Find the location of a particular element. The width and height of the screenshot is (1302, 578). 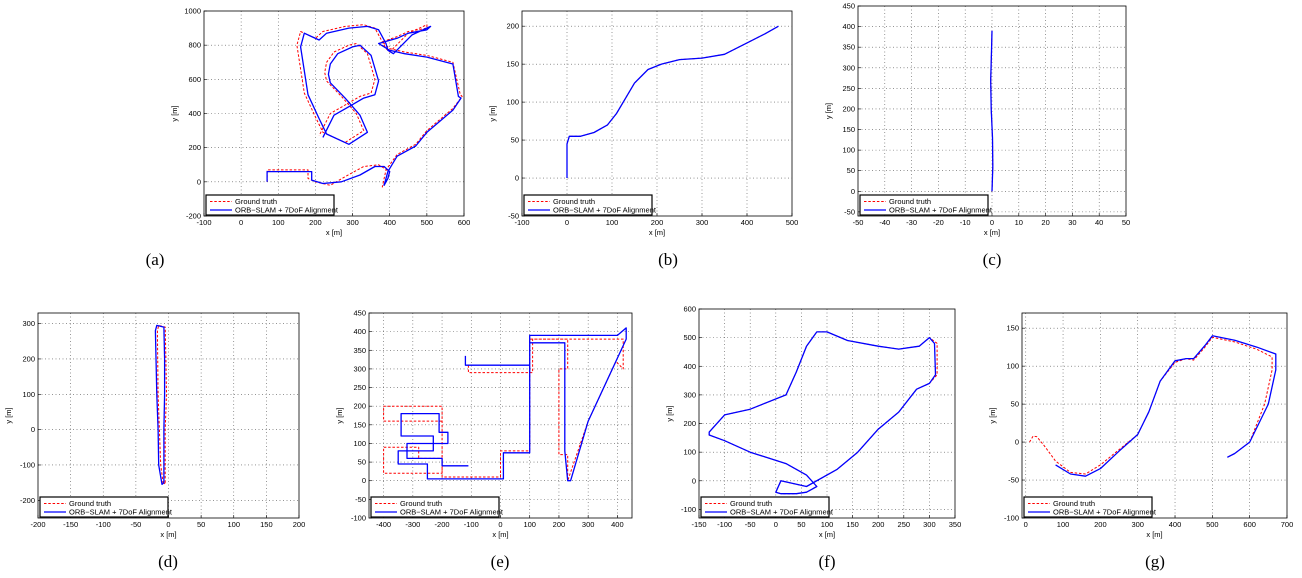

y-tick-label: 400 is located at coordinates (848, 26).